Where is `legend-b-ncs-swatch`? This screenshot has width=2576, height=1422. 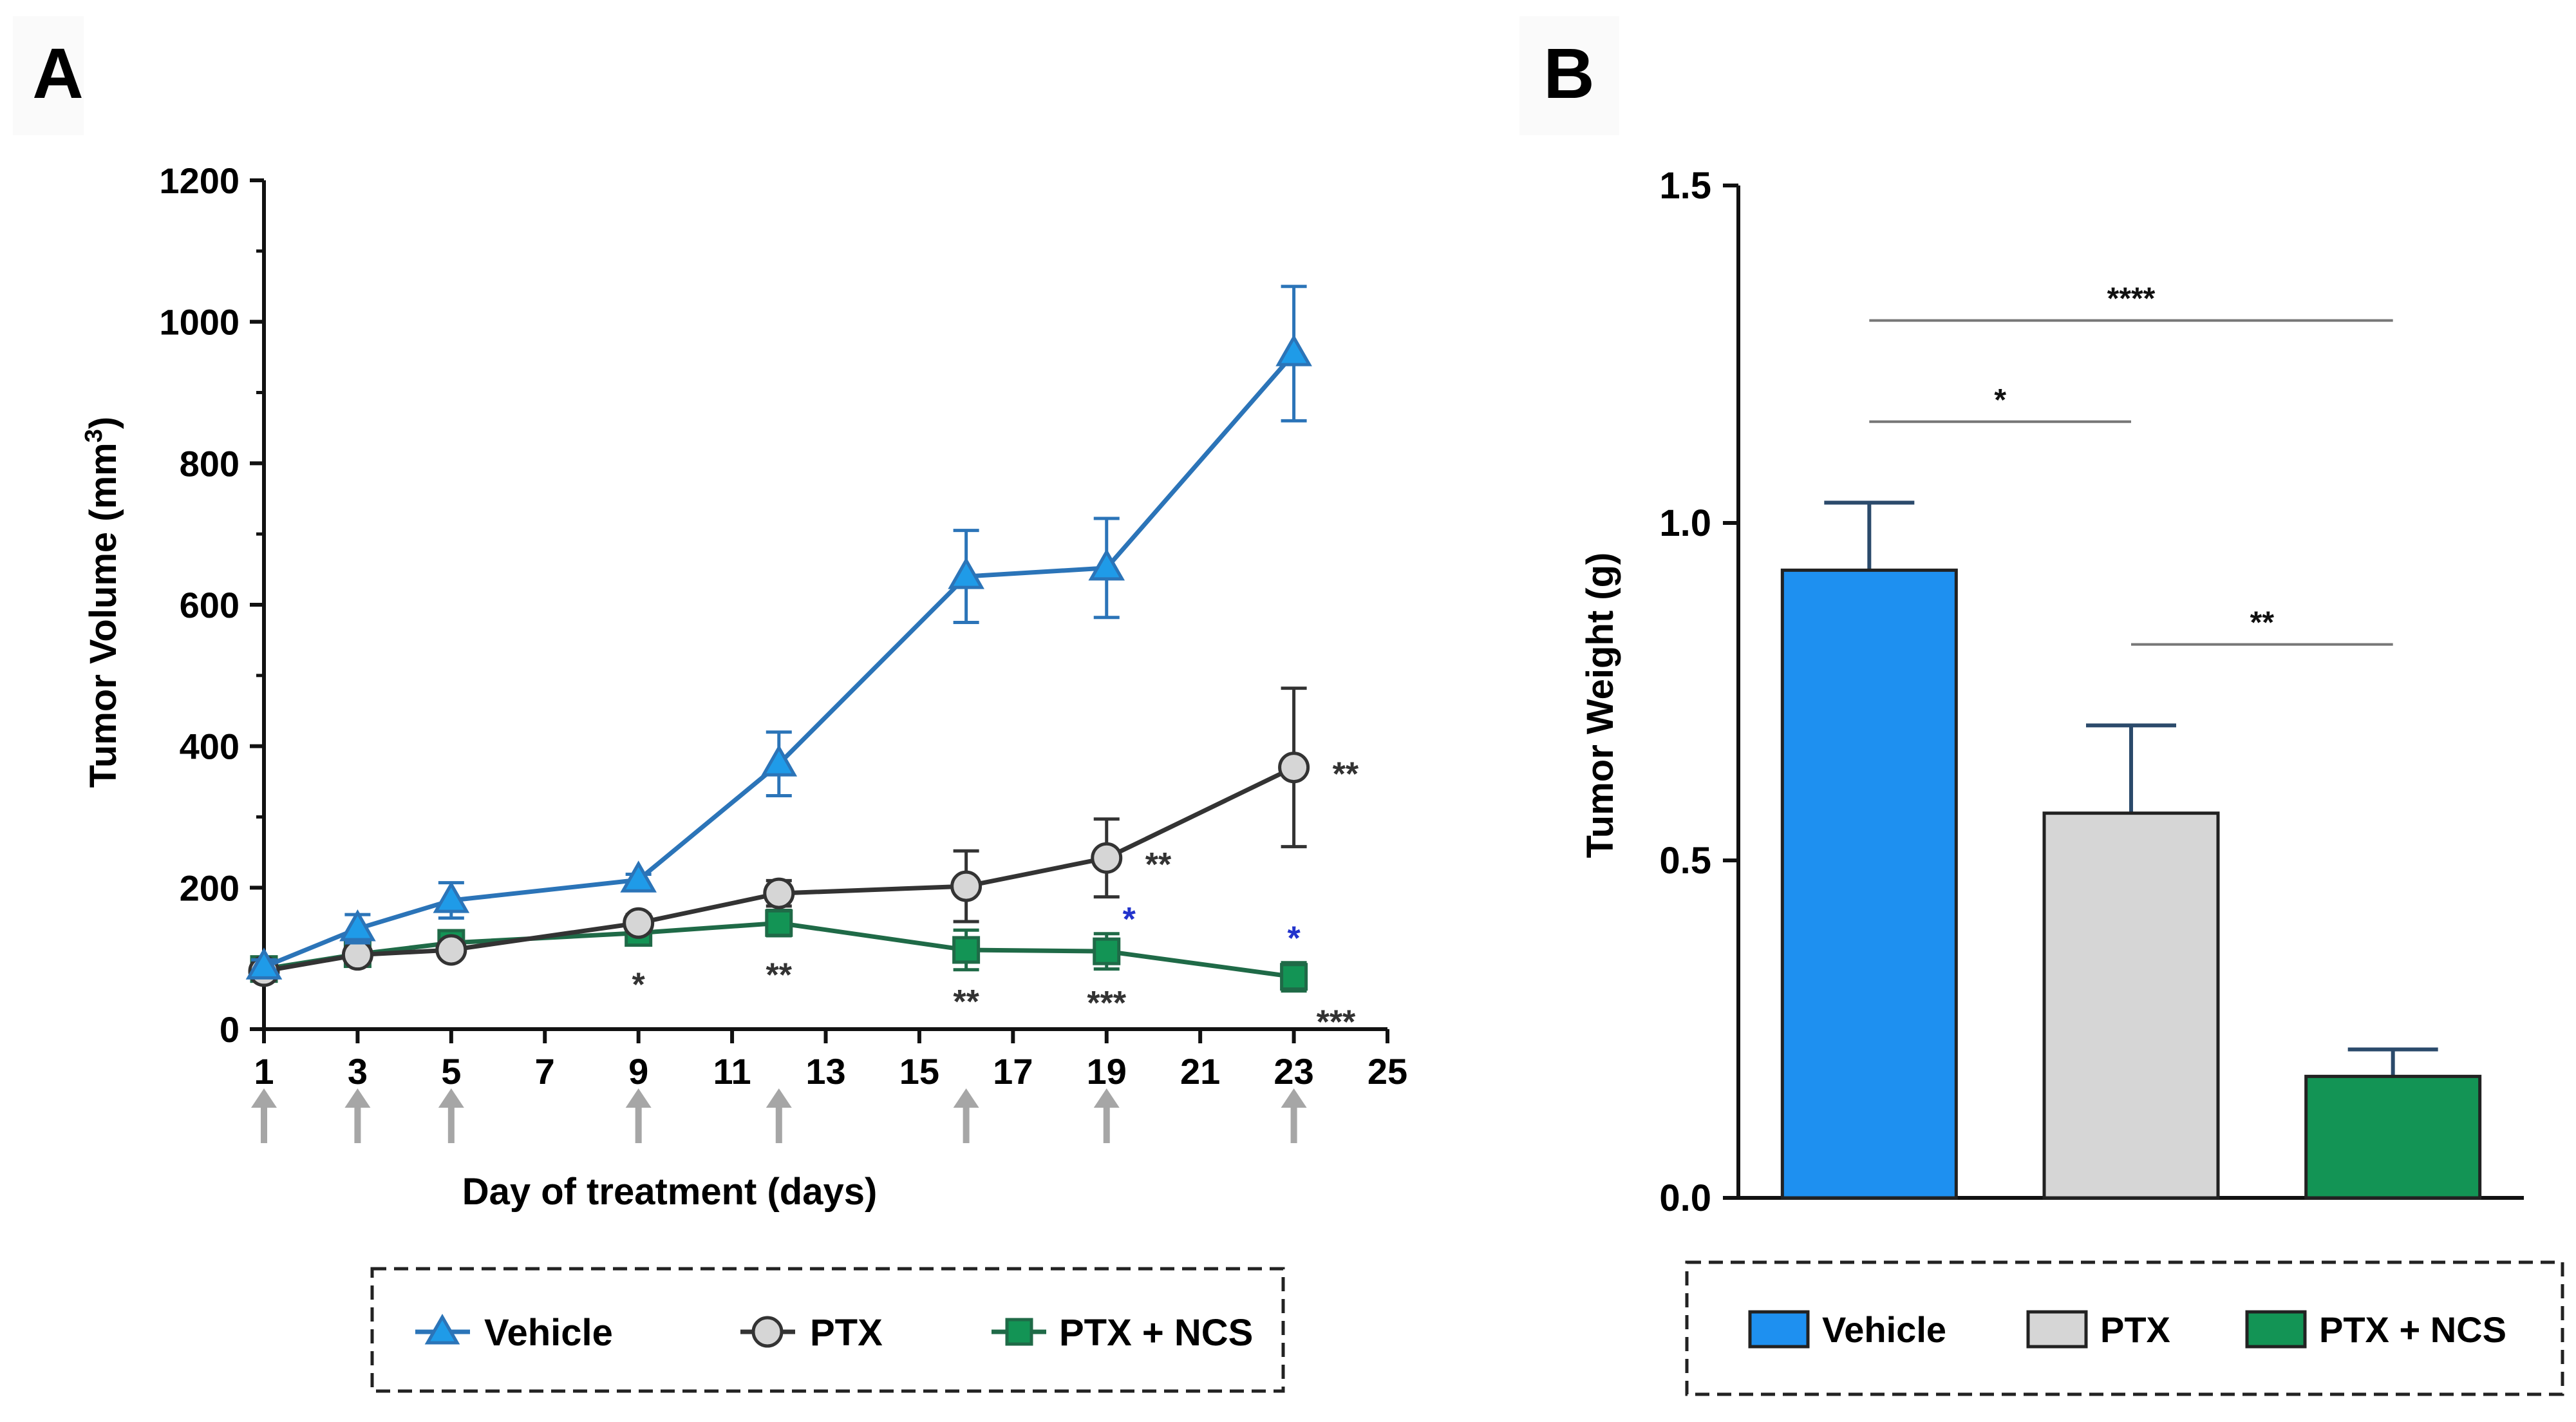
legend-b-ncs-swatch is located at coordinates (2276, 1329).